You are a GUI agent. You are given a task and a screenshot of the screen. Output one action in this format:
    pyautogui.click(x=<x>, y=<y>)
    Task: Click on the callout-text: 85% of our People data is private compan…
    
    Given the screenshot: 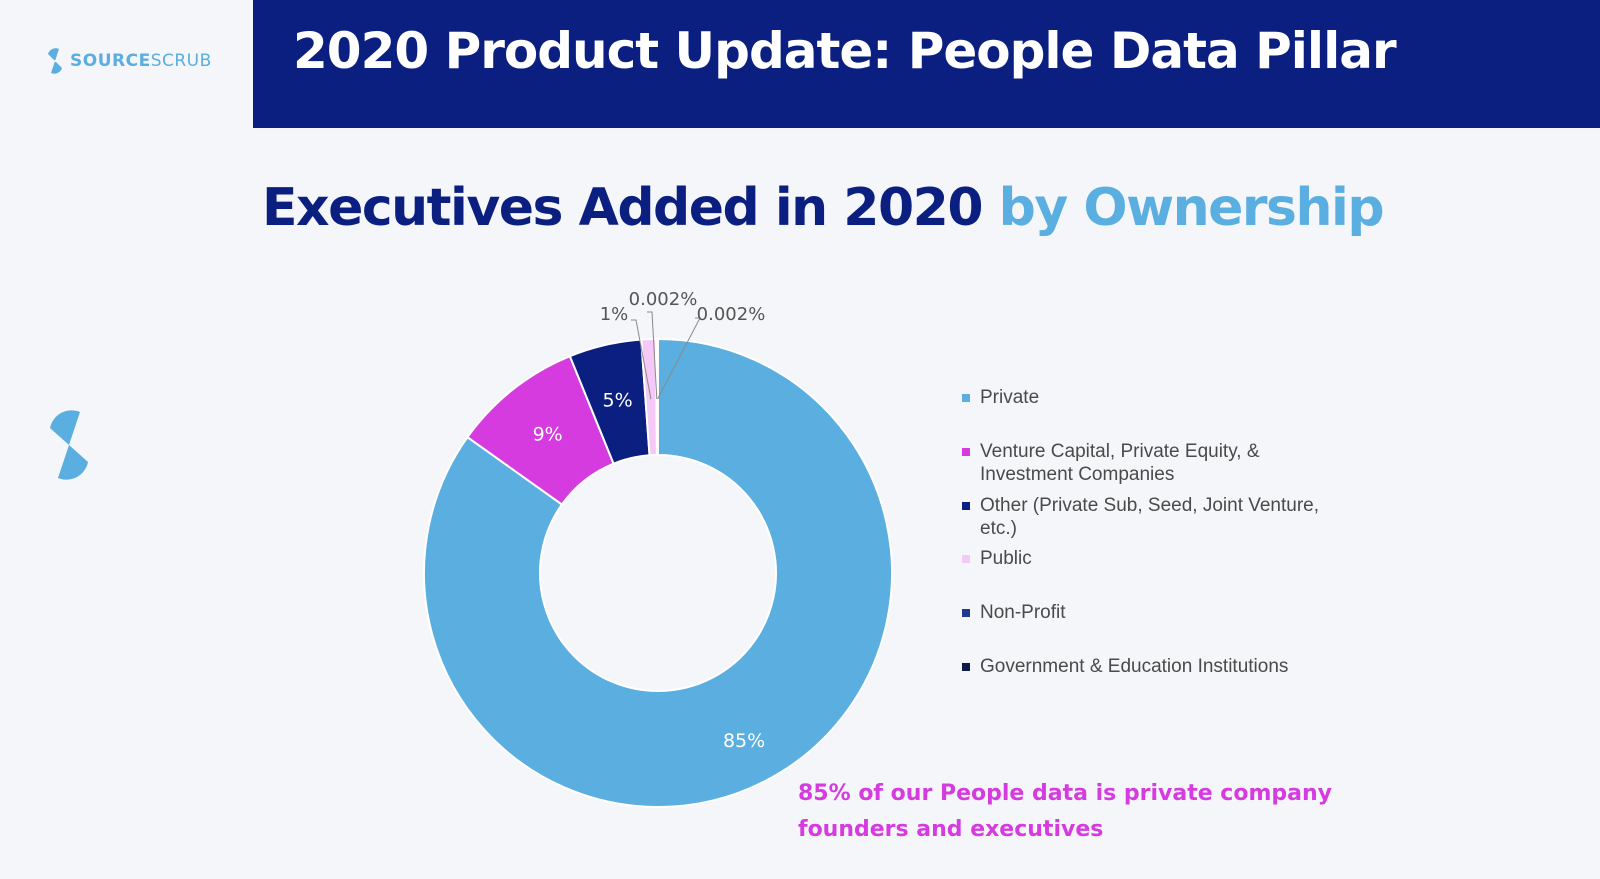 What is the action you would take?
    pyautogui.click(x=1078, y=812)
    